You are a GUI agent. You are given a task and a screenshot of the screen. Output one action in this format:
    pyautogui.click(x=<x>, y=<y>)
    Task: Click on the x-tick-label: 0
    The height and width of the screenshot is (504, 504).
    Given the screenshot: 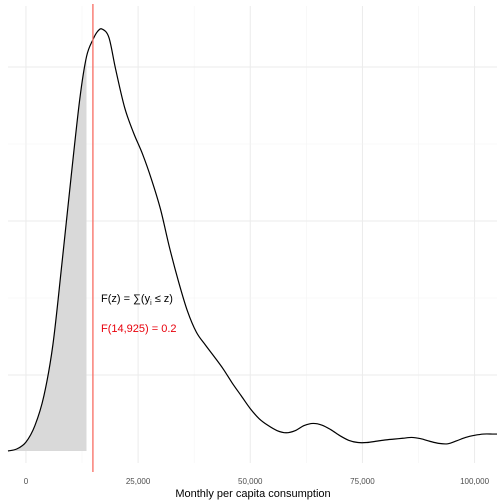 What is the action you would take?
    pyautogui.click(x=26, y=481)
    